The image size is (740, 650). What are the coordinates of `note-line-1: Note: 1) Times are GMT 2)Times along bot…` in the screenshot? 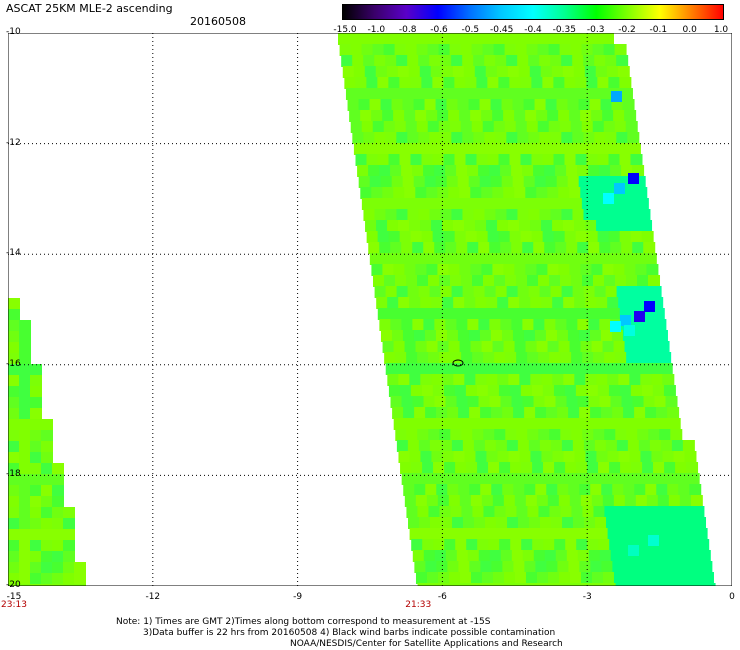 It's located at (303, 622).